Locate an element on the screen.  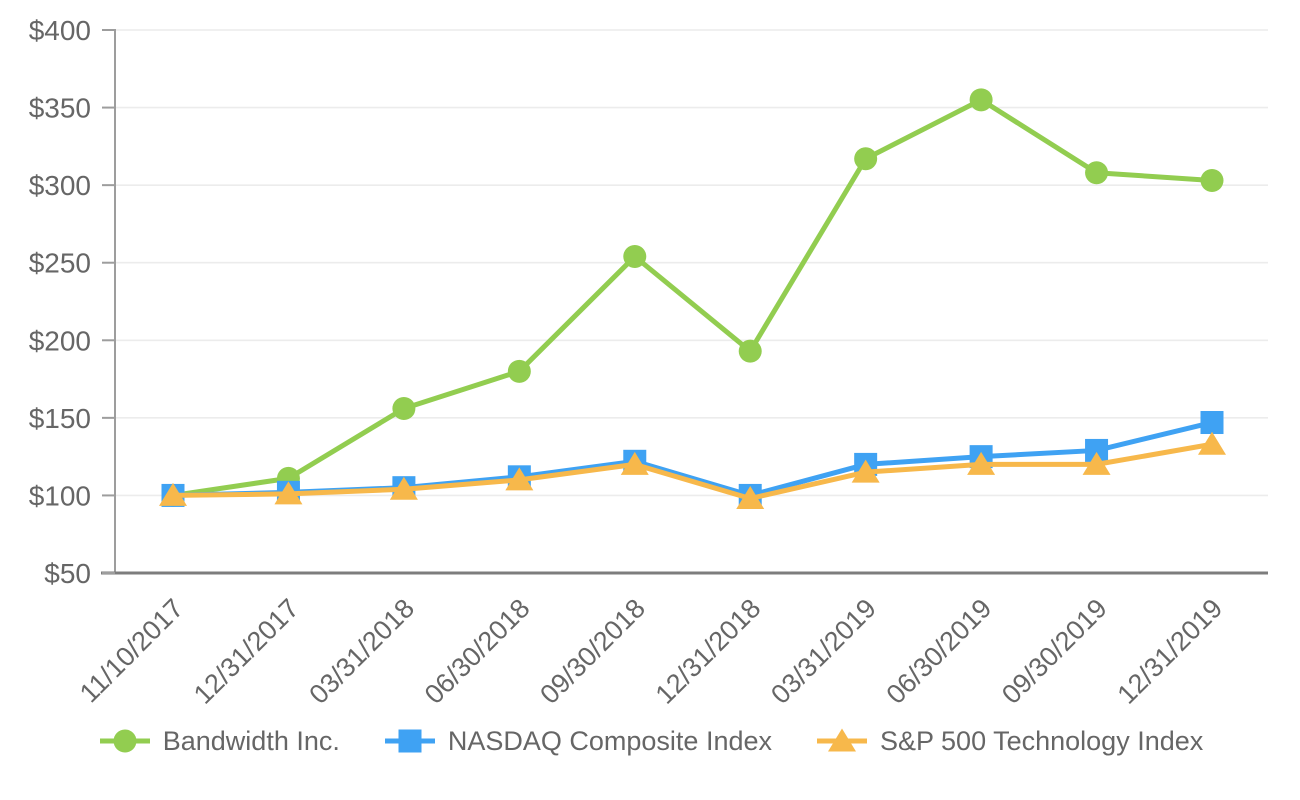
y-axis-label: $50 is located at coordinates (67, 573).